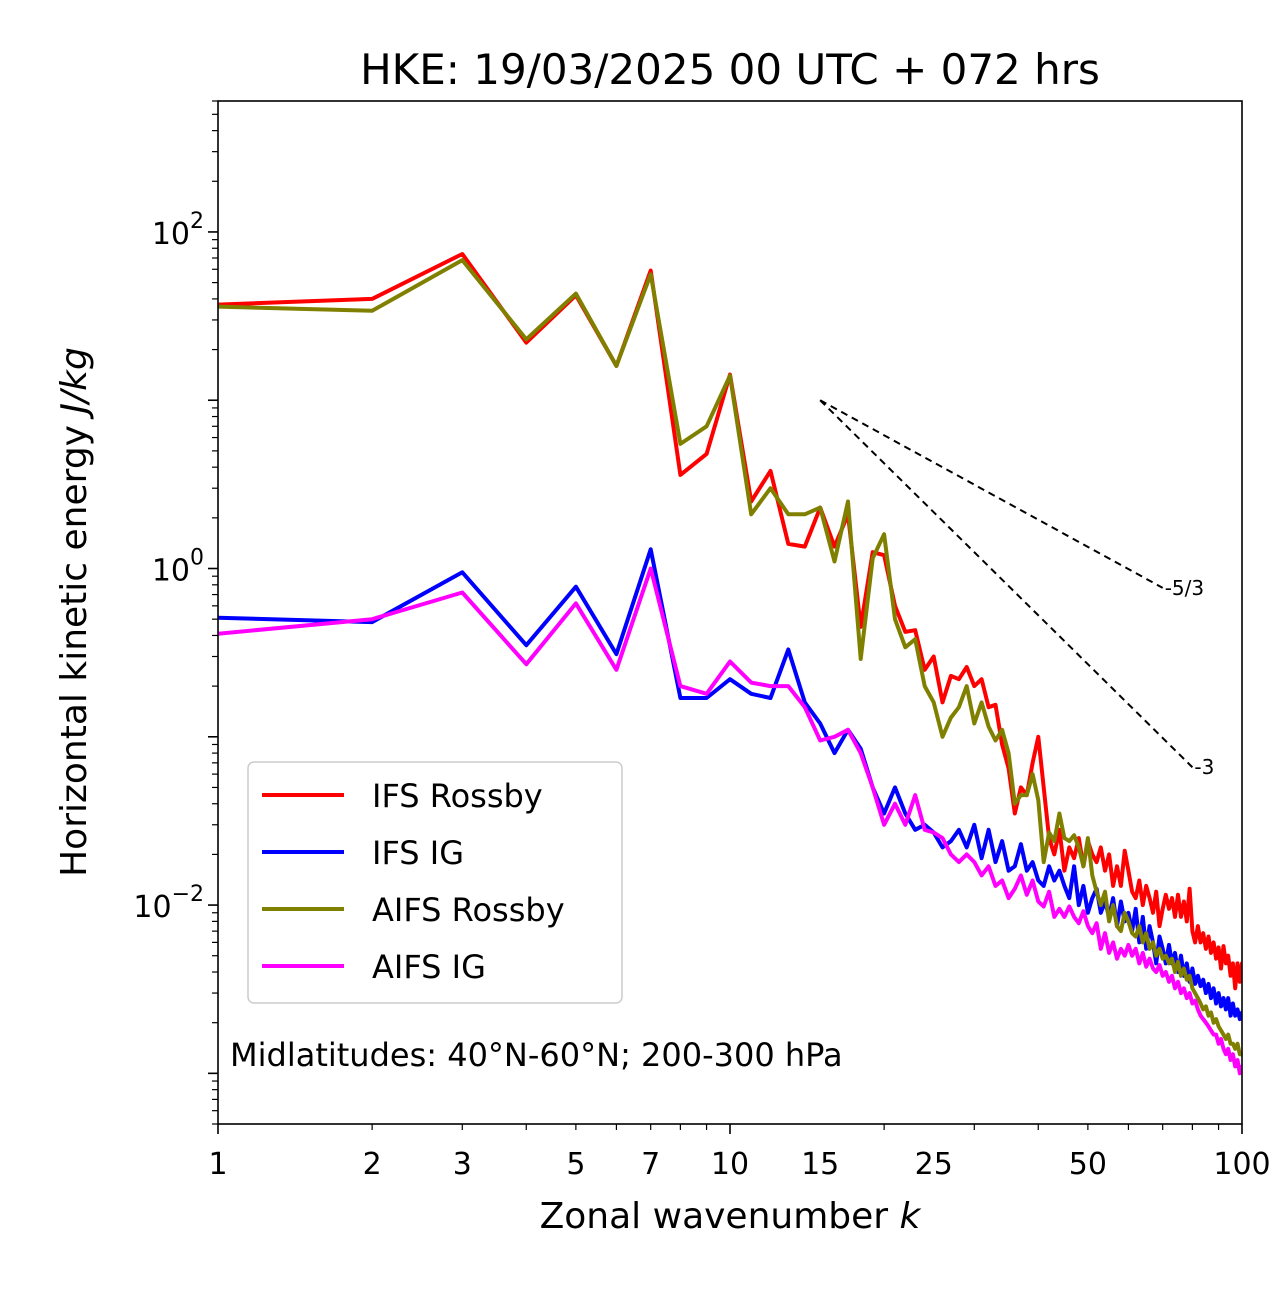  I want to click on chart-title: HKE: 19/03/2025 00 UTC + 072 hrs, so click(730, 69).